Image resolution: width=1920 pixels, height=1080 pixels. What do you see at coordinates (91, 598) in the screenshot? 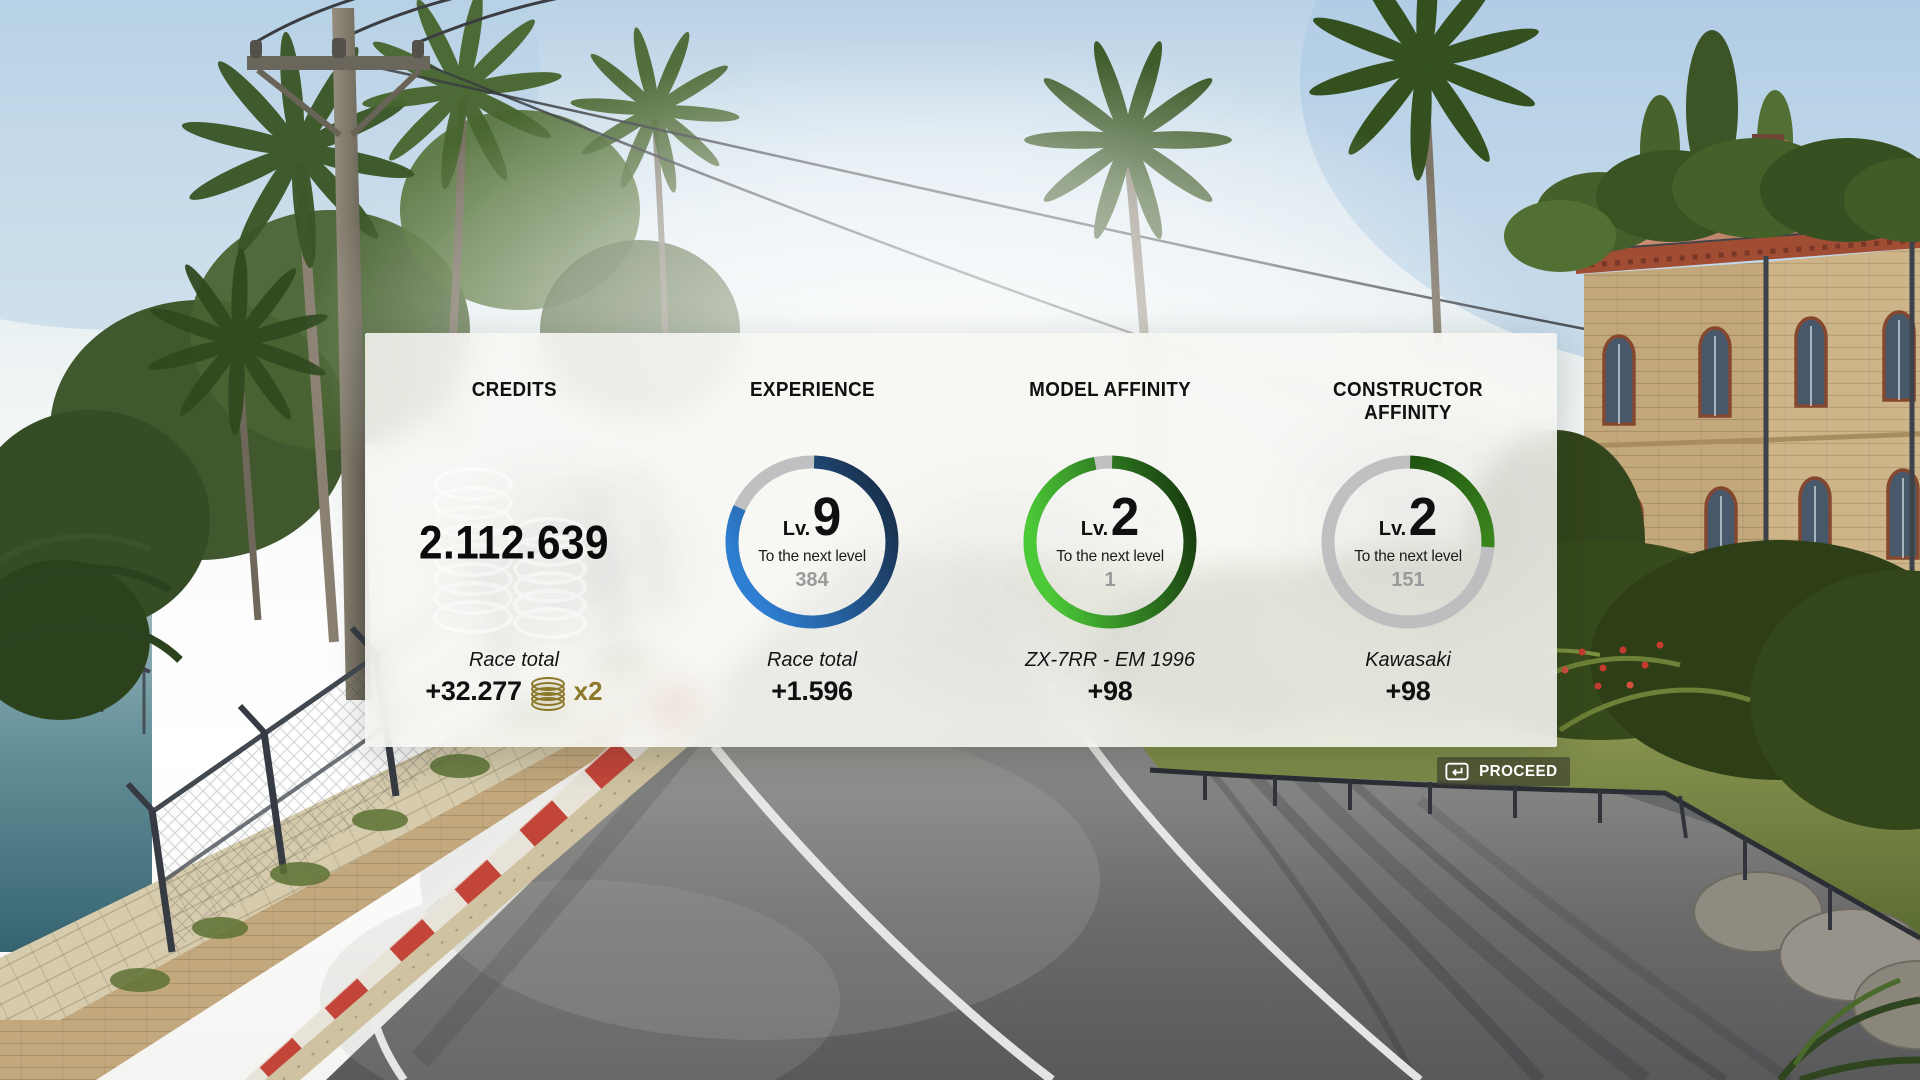
I see `foreground-ferns` at bounding box center [91, 598].